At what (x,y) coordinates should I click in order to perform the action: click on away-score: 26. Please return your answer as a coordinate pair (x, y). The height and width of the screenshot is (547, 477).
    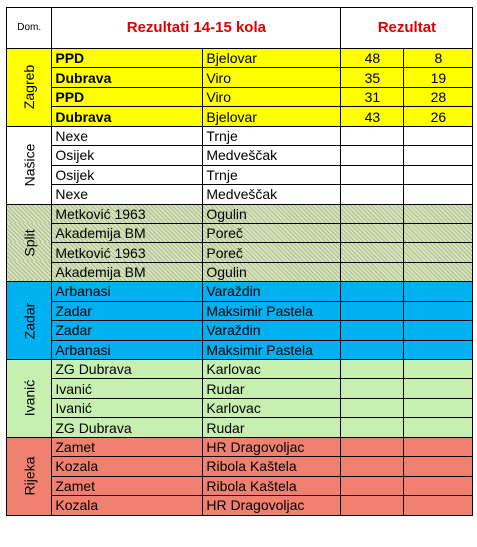
    Looking at the image, I should click on (438, 116).